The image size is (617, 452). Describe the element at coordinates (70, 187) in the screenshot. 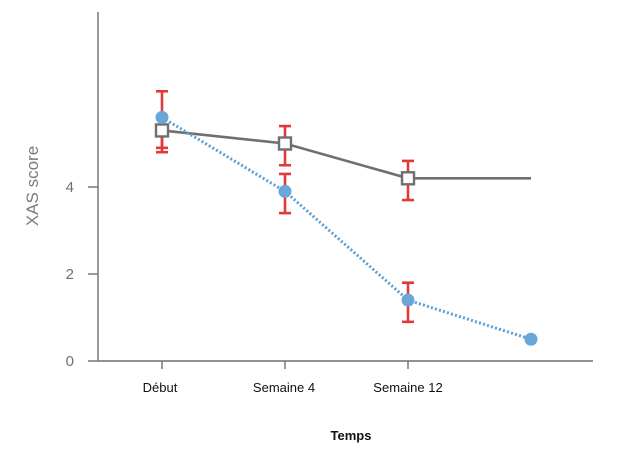

I see `y-tick-label-4: 4` at that location.